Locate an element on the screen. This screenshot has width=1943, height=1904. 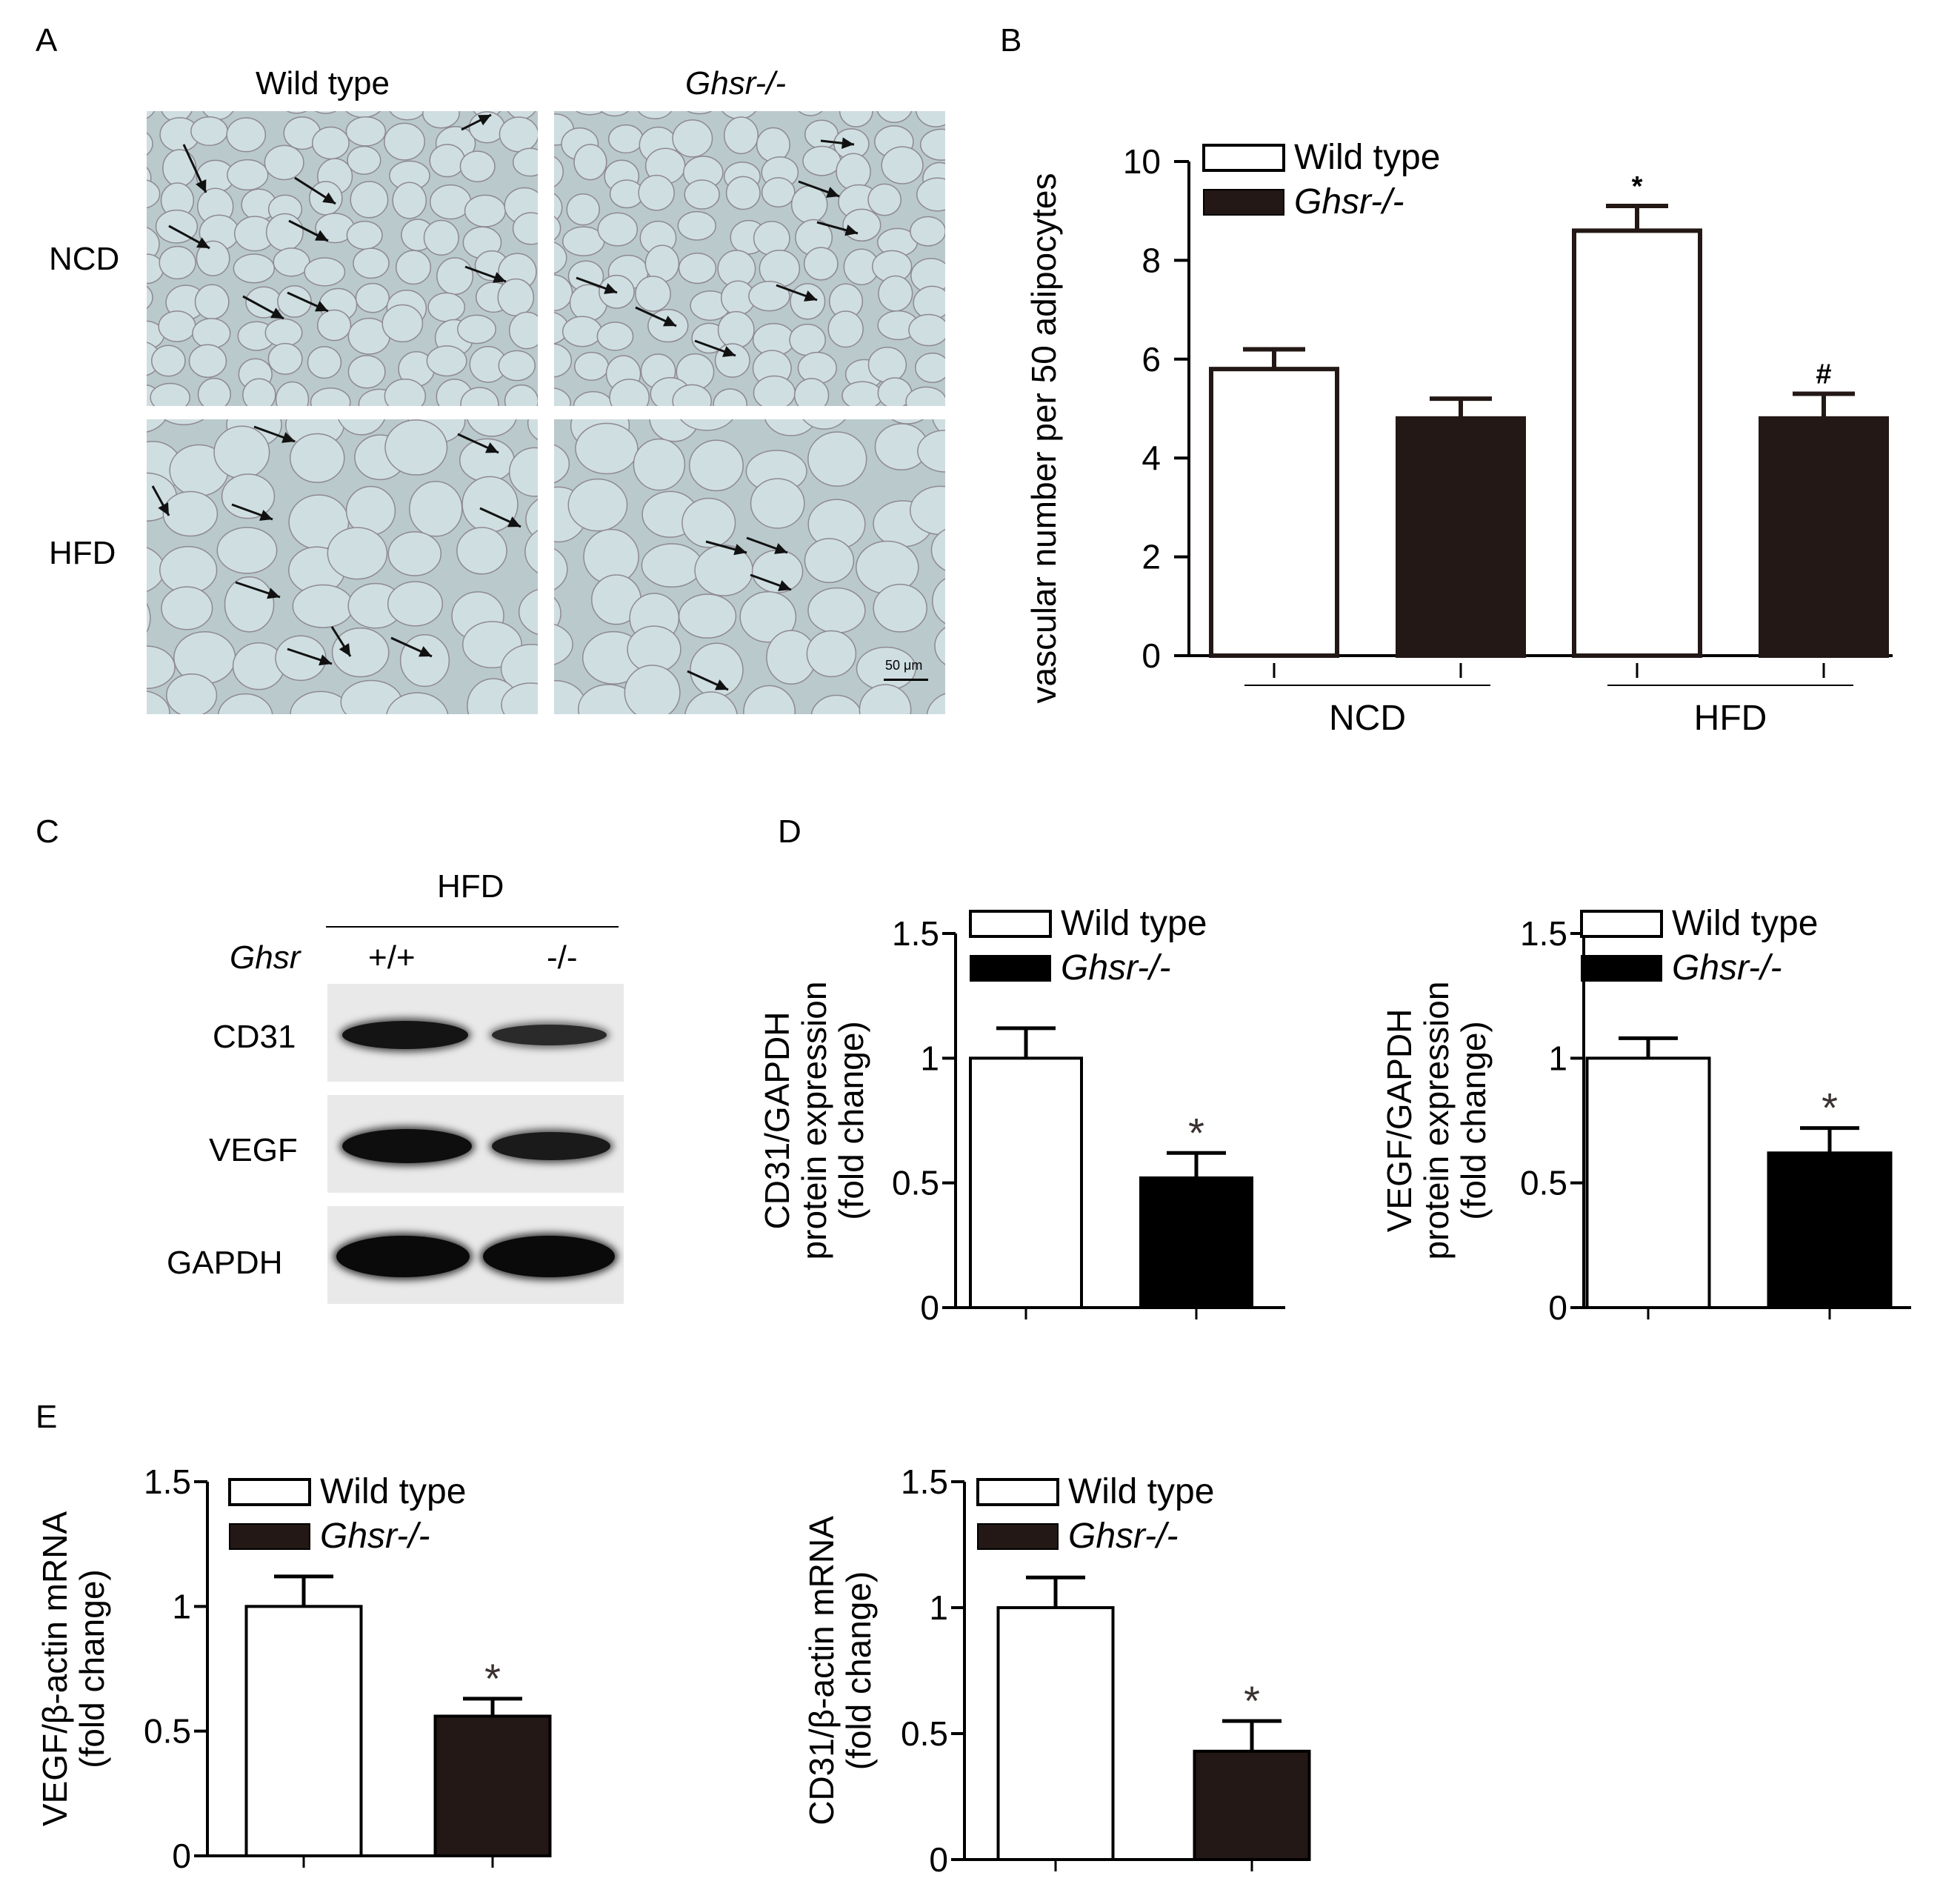
y-axis-label: VEGF/GAPDH is located at coordinates (1399, 1121).